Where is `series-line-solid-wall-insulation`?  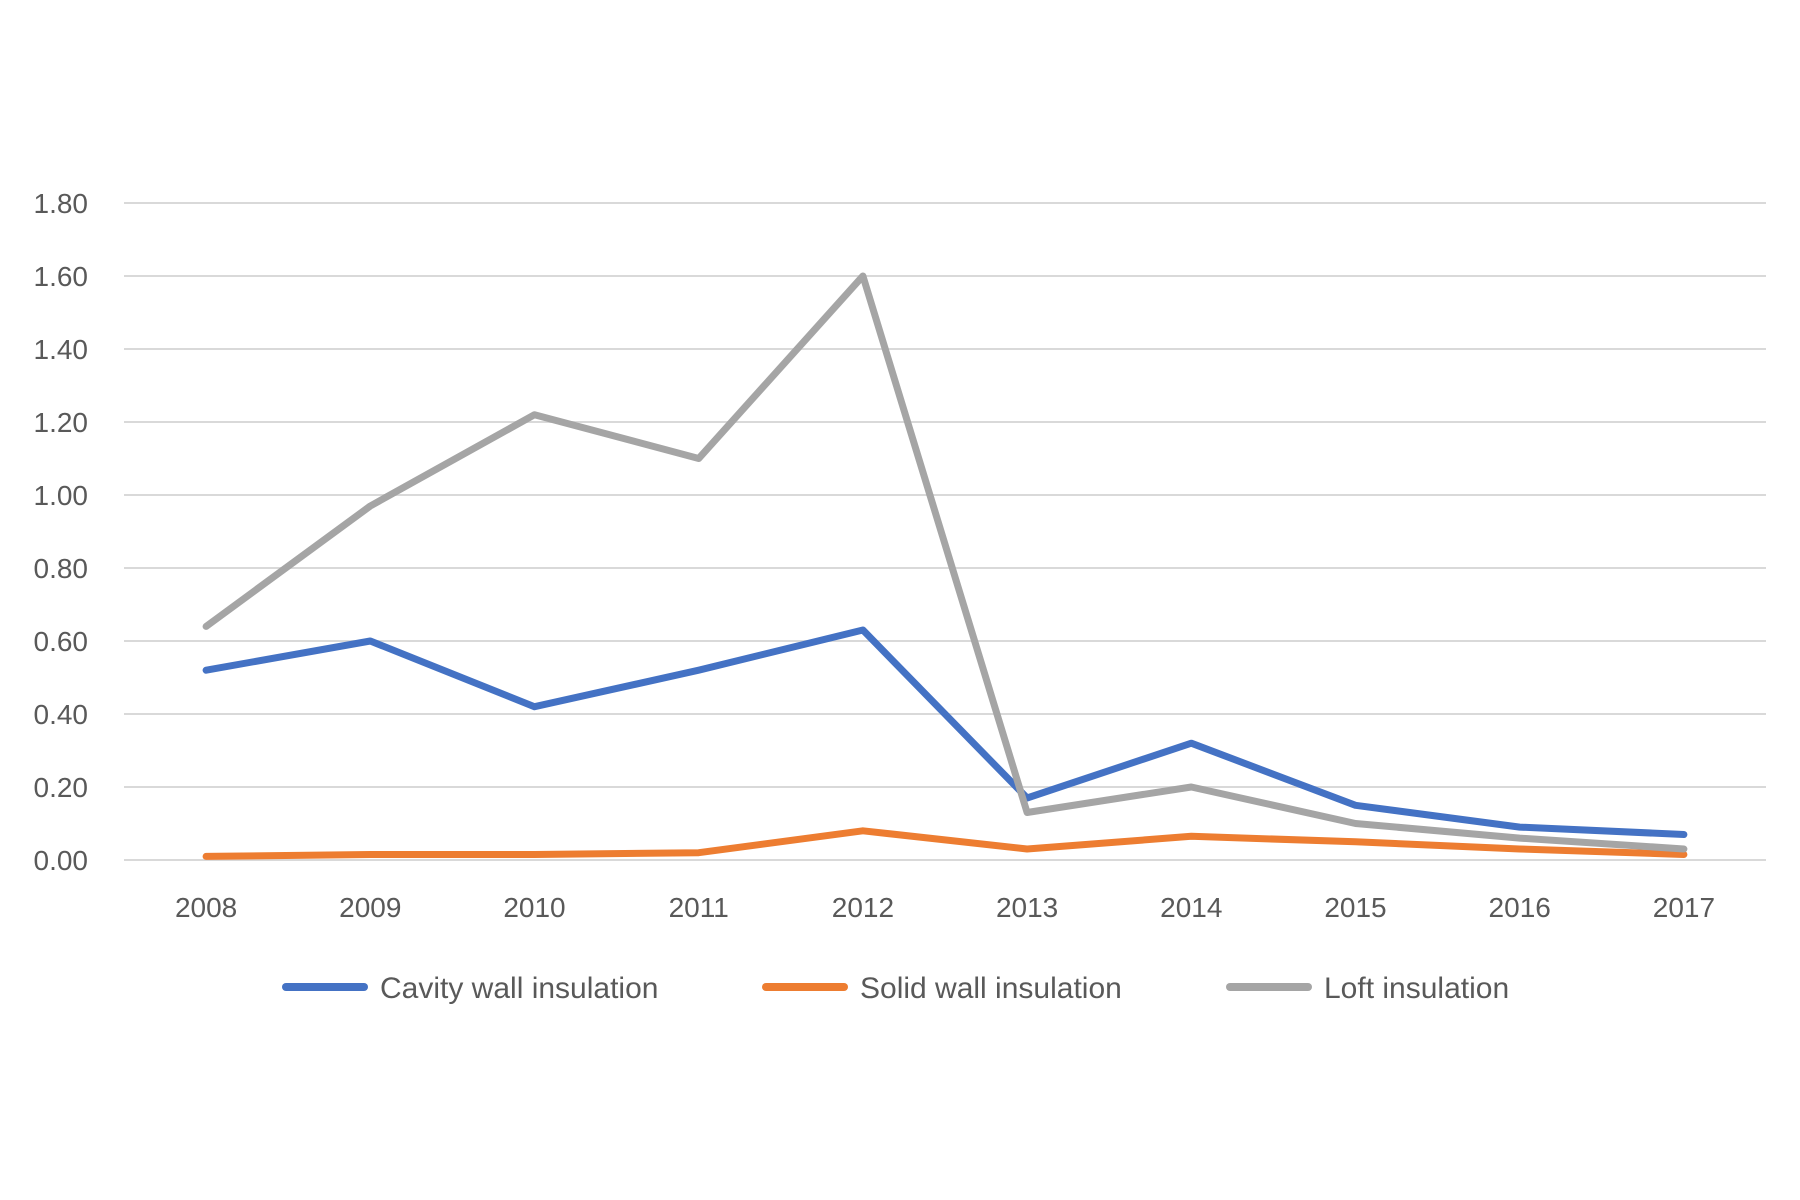
series-line-solid-wall-insulation is located at coordinates (945, 843).